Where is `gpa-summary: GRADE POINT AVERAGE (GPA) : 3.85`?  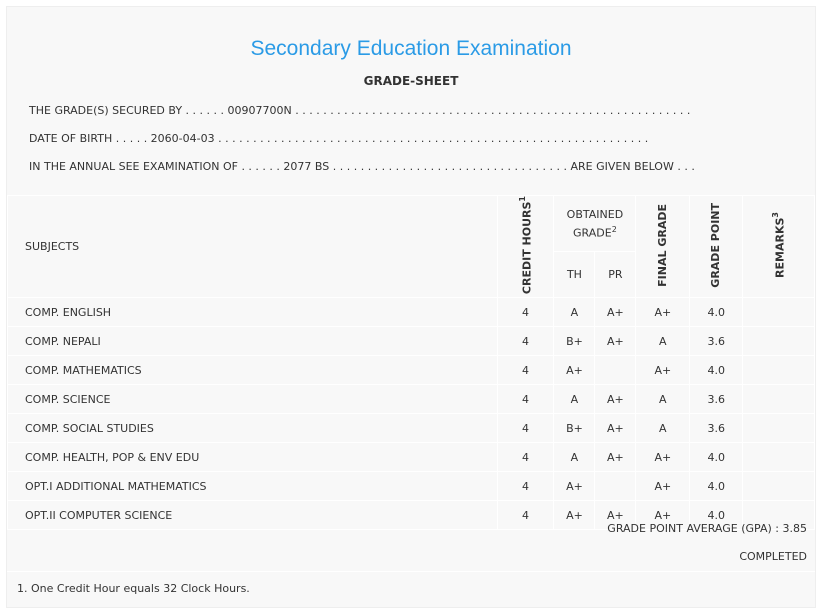
gpa-summary: GRADE POINT AVERAGE (GPA) : 3.85 is located at coordinates (707, 528).